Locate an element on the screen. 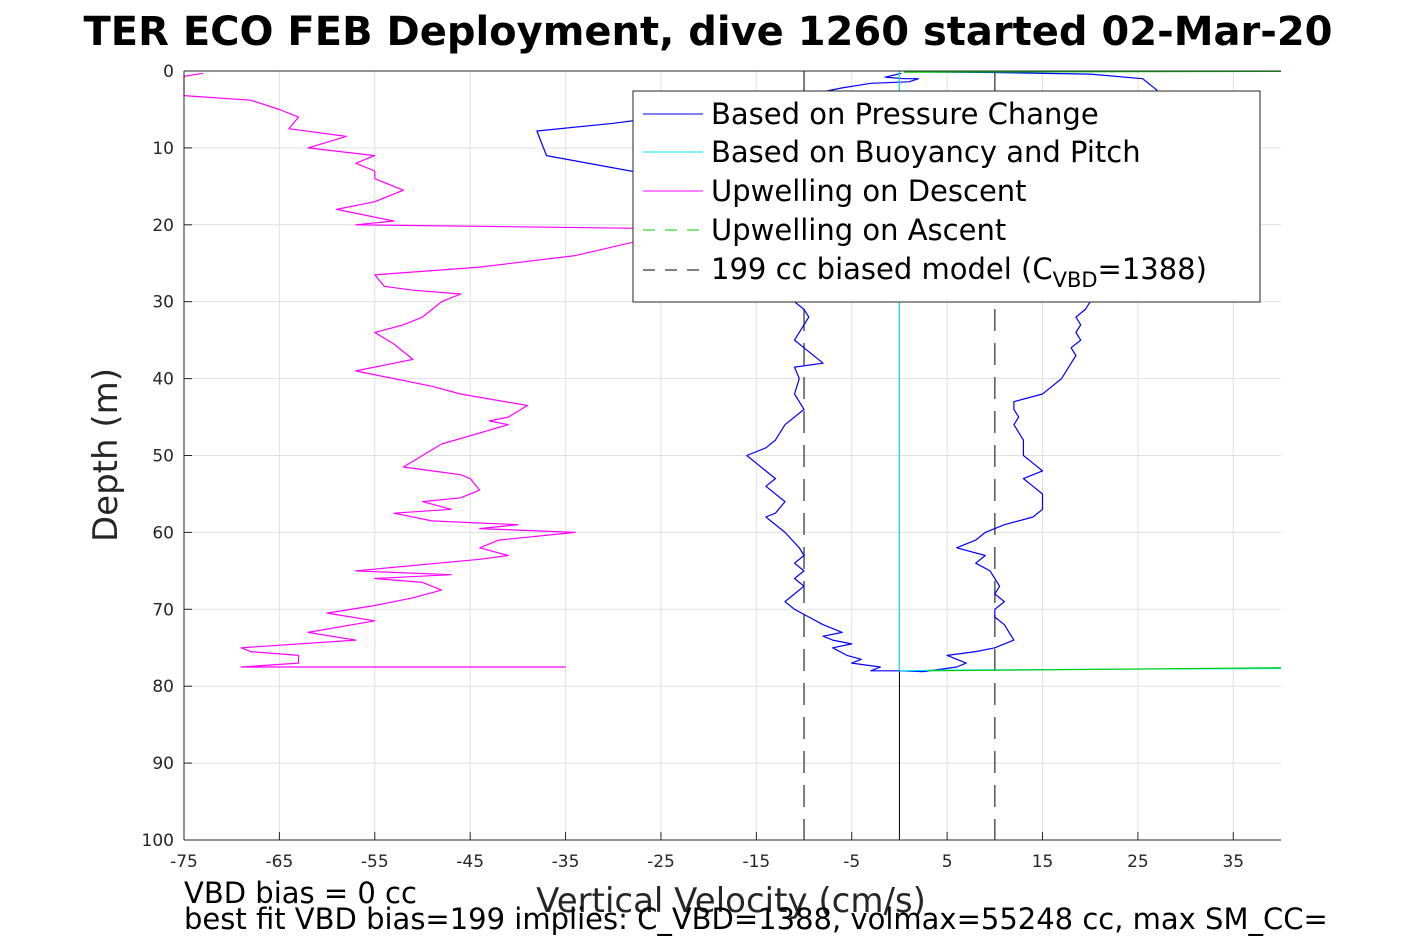 This screenshot has height=945, width=1417. x-tick-label-4: -35 is located at coordinates (566, 862).